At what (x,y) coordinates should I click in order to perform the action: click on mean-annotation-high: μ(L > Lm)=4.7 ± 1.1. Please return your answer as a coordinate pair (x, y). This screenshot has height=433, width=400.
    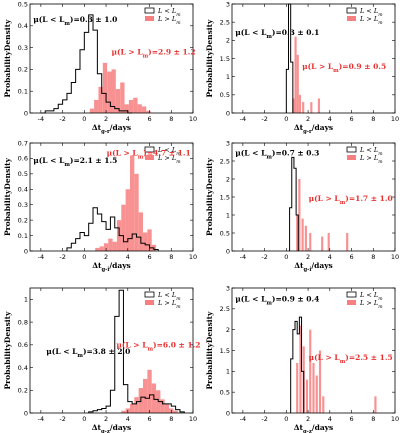
    Looking at the image, I should click on (149, 154).